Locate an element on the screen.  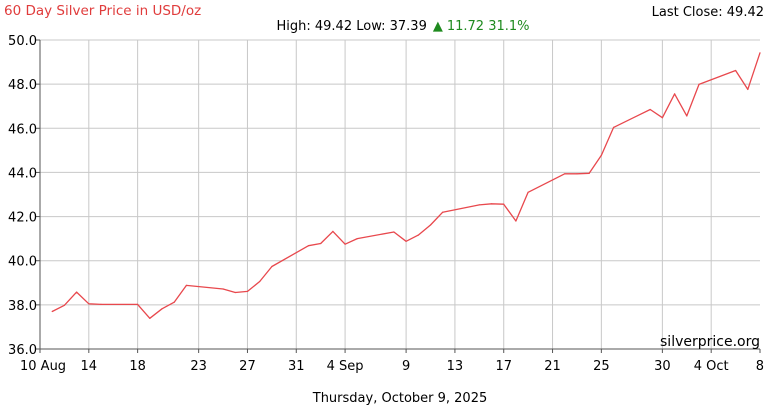
y-tick-label: 48.0 is located at coordinates (22, 85).